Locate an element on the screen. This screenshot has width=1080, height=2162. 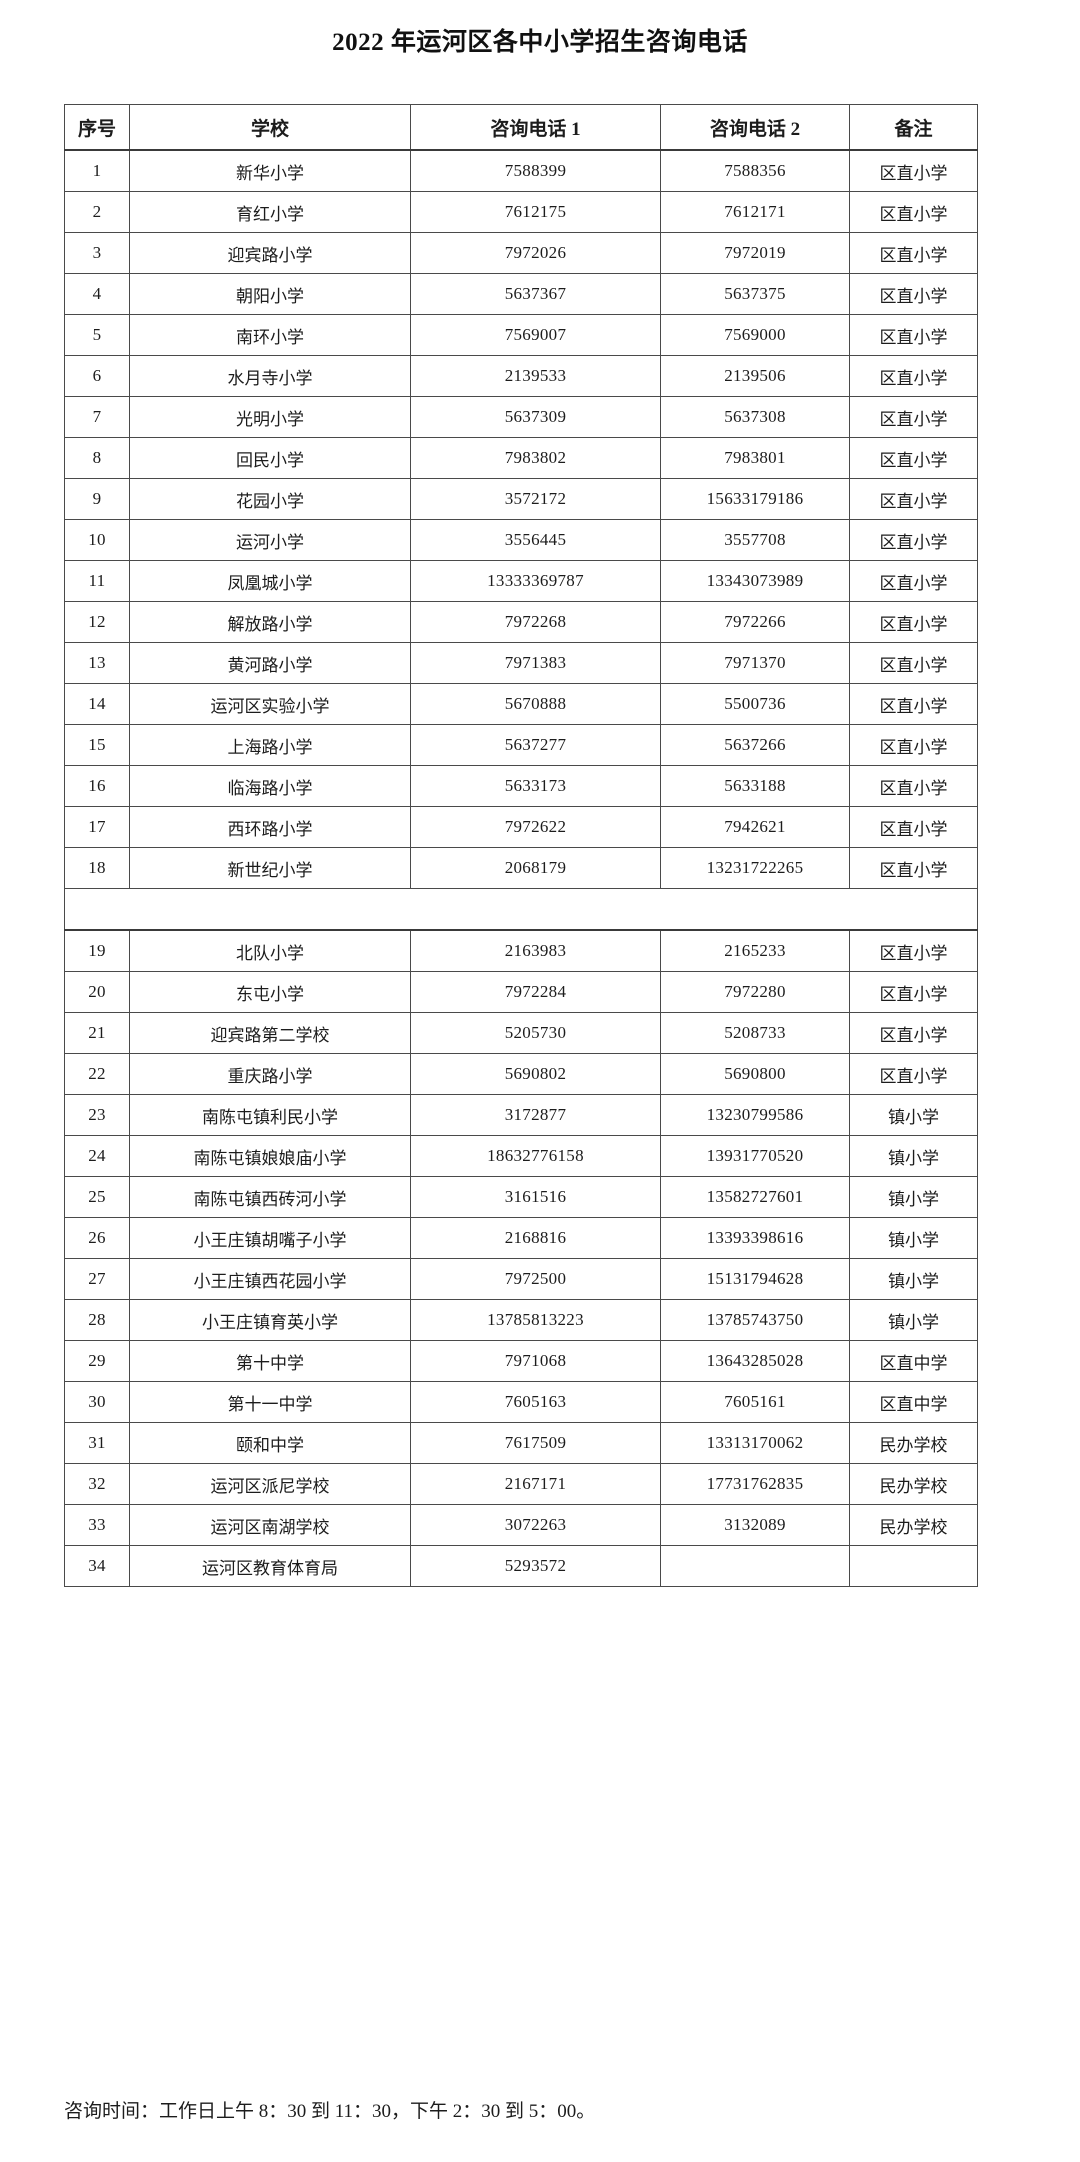
cell-phone2: 17731762835 is located at coordinates (755, 1484).